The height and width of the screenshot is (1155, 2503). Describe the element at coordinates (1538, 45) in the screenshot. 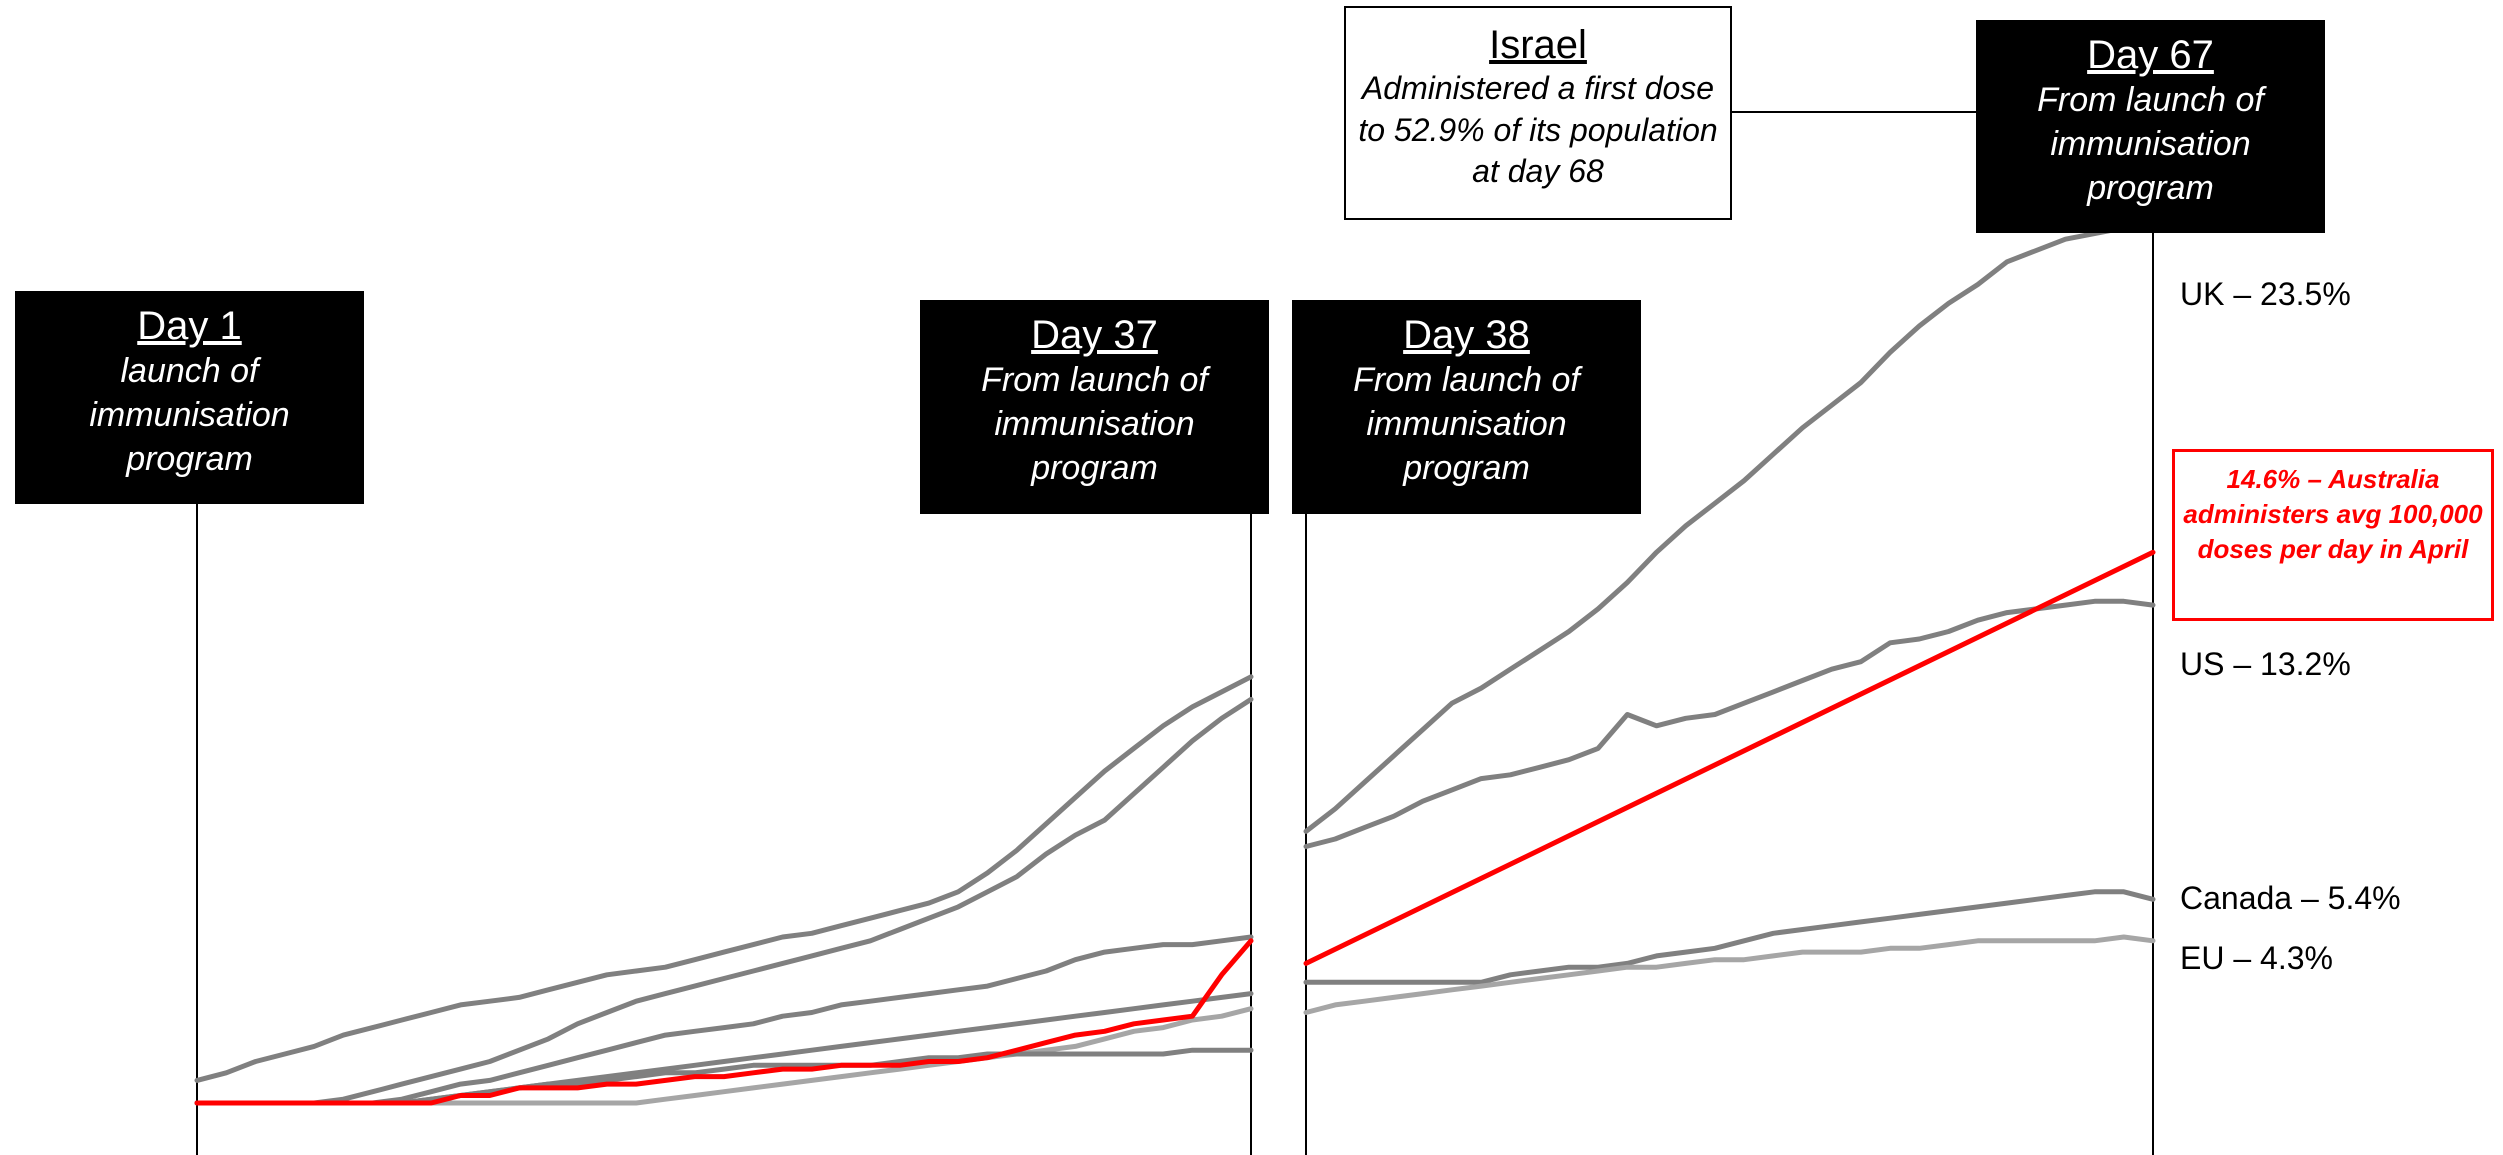

I see `callout-israel-title: Israel` at that location.